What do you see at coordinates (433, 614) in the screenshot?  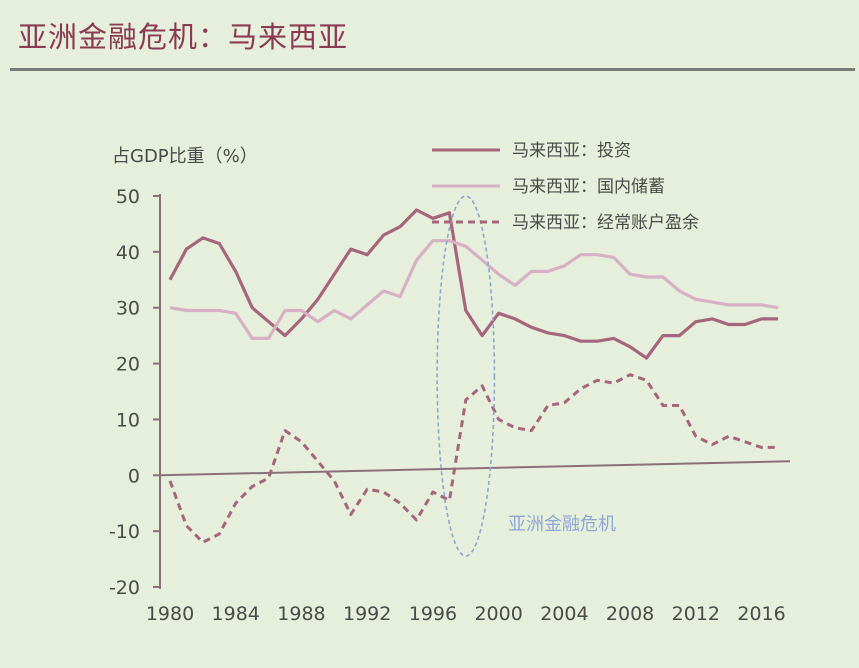 I see `x-tick-label: 1996` at bounding box center [433, 614].